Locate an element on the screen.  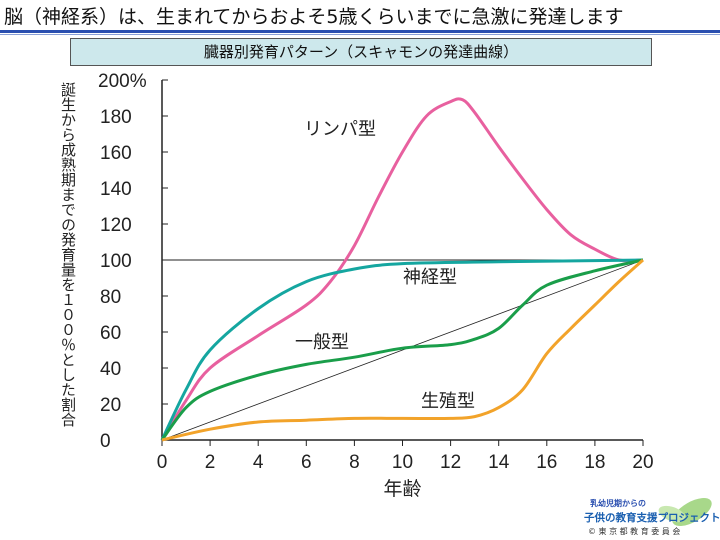
divider is located at coordinates (360, 31).